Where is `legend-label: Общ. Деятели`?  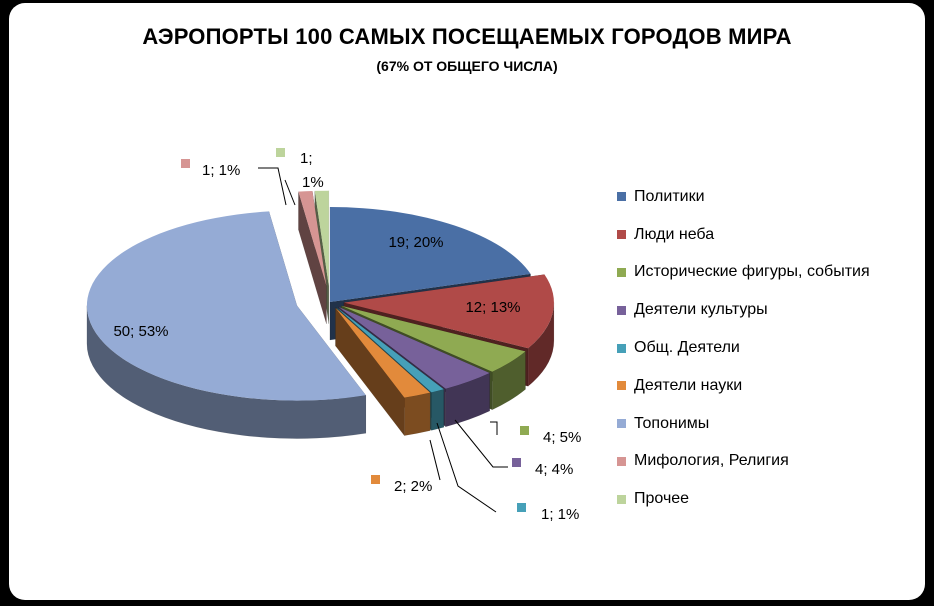 legend-label: Общ. Деятели is located at coordinates (687, 348).